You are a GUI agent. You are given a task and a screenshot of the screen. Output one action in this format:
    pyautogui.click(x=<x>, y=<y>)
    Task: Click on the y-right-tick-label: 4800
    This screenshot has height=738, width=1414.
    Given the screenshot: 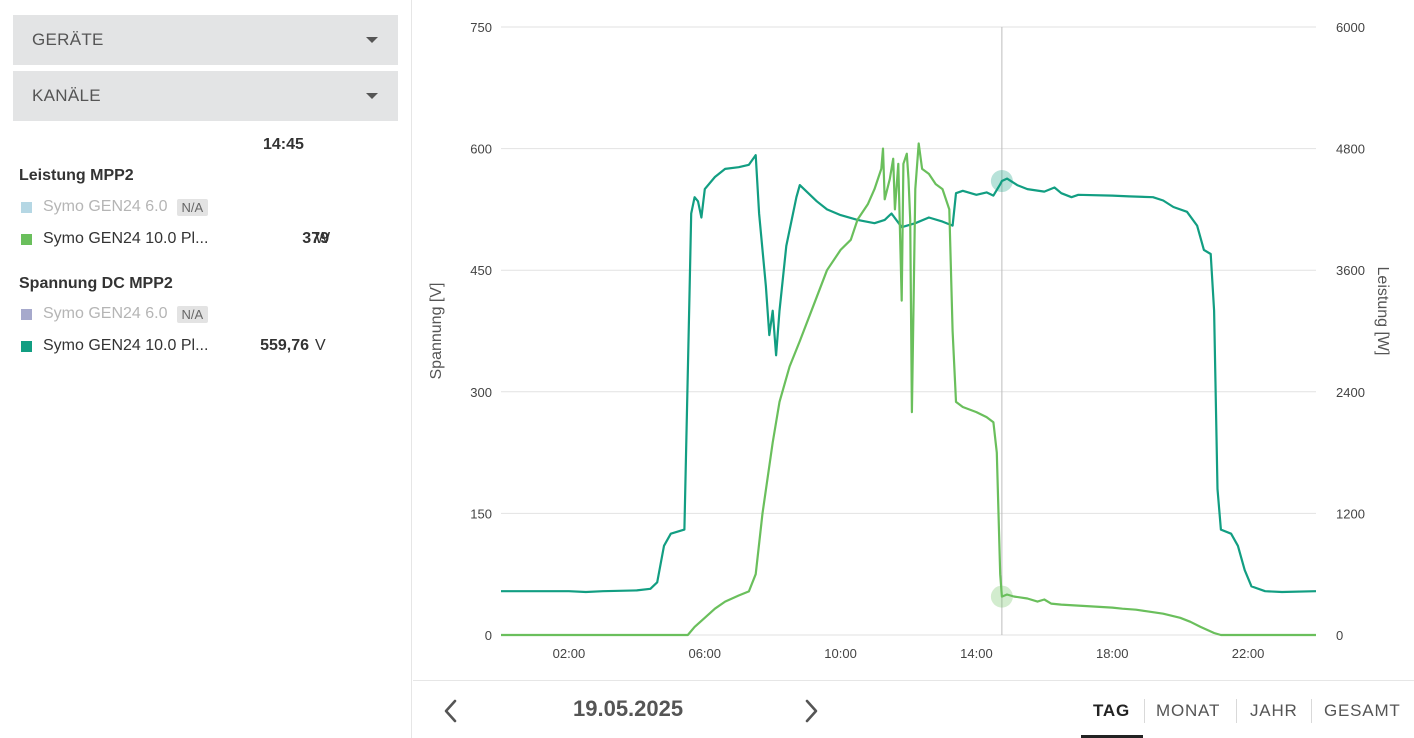 What is the action you would take?
    pyautogui.click(x=1350, y=149)
    